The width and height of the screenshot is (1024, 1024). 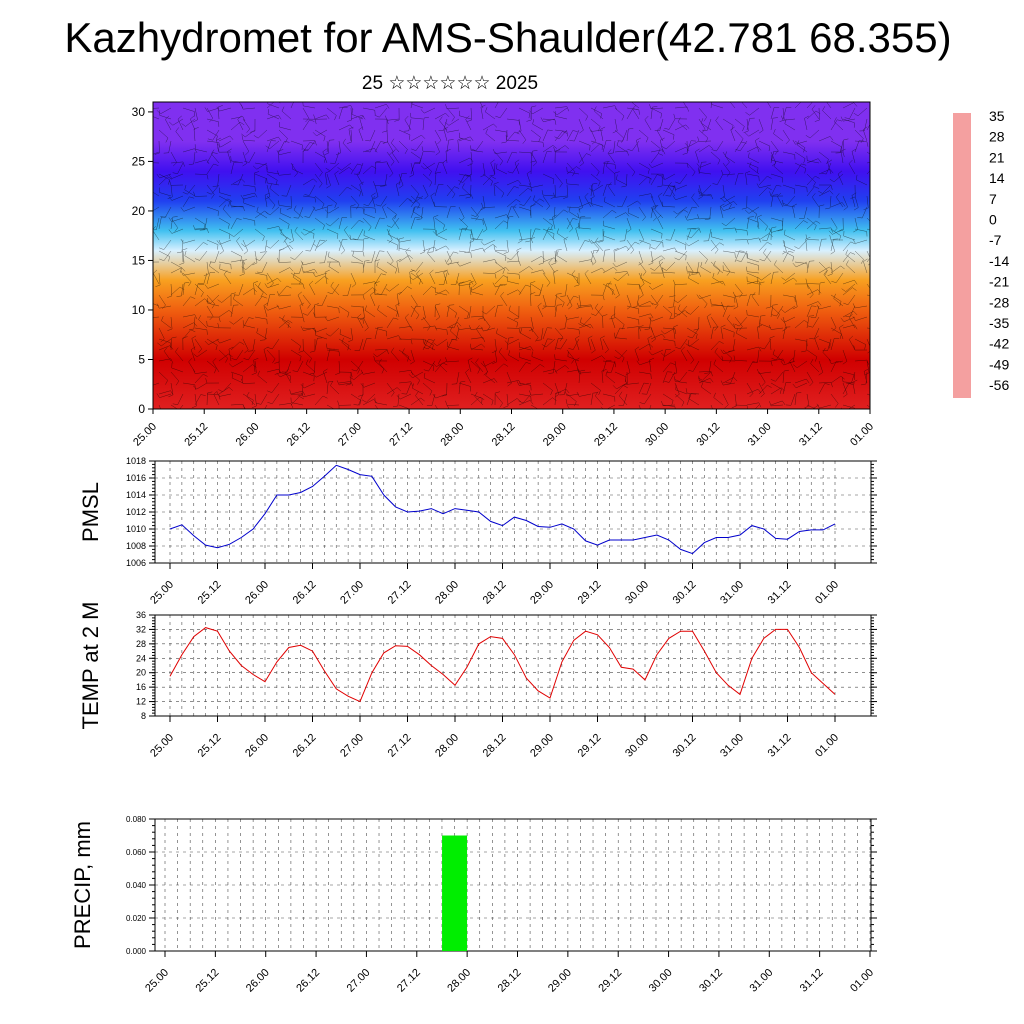 I want to click on x-tick-label: 29.12, so click(x=590, y=593).